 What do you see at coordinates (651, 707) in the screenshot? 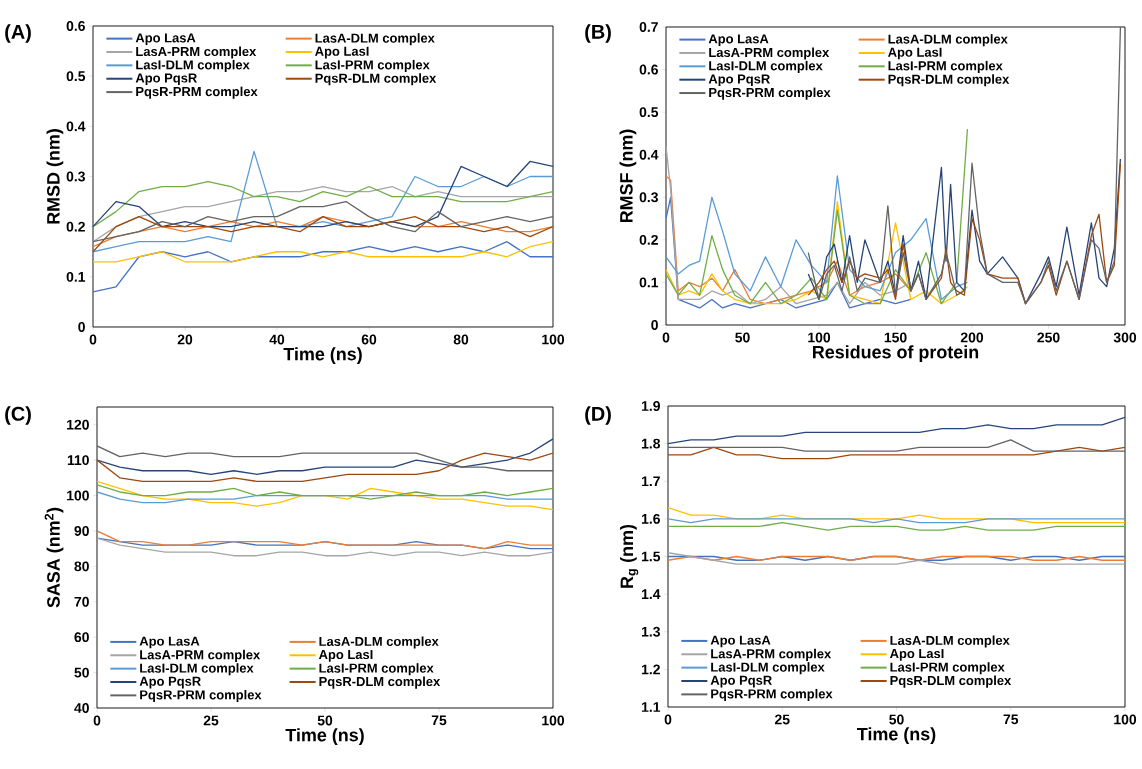
I see `y-tick-label: 1.1` at bounding box center [651, 707].